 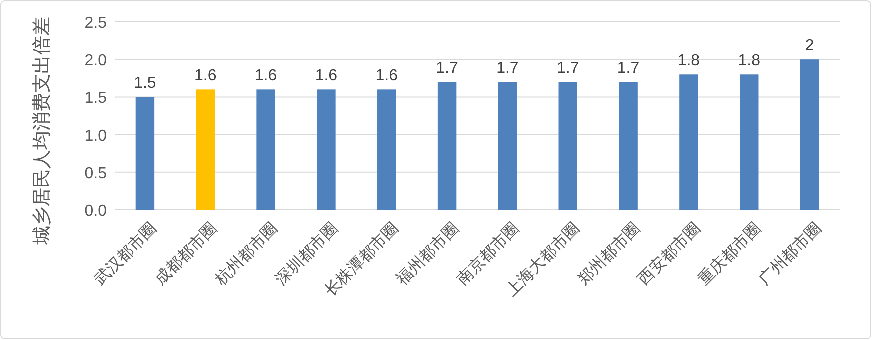 I want to click on y-tick-label: 2.0, so click(x=96, y=61).